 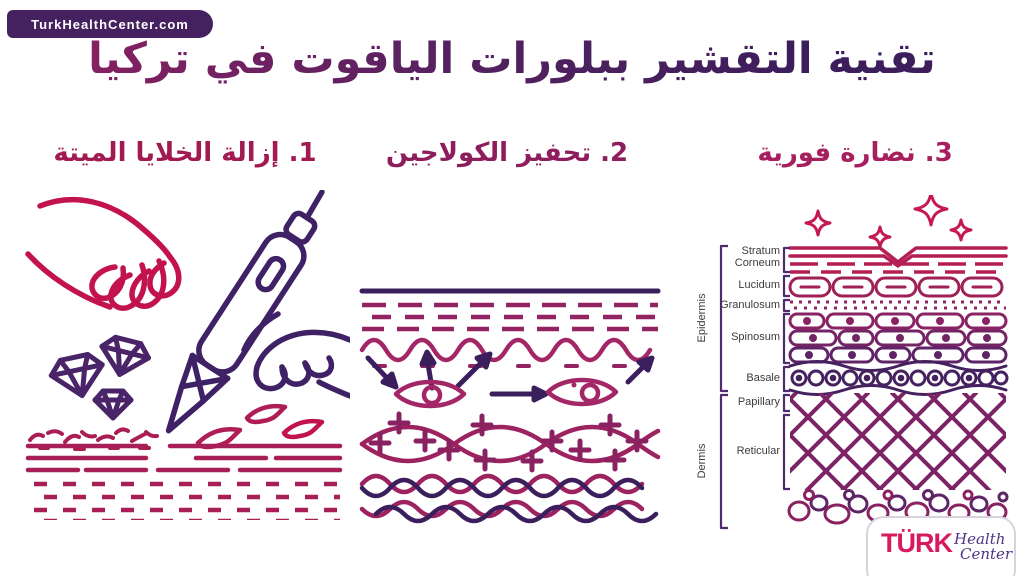 I want to click on skin-flake-icons, so click(x=260, y=426).